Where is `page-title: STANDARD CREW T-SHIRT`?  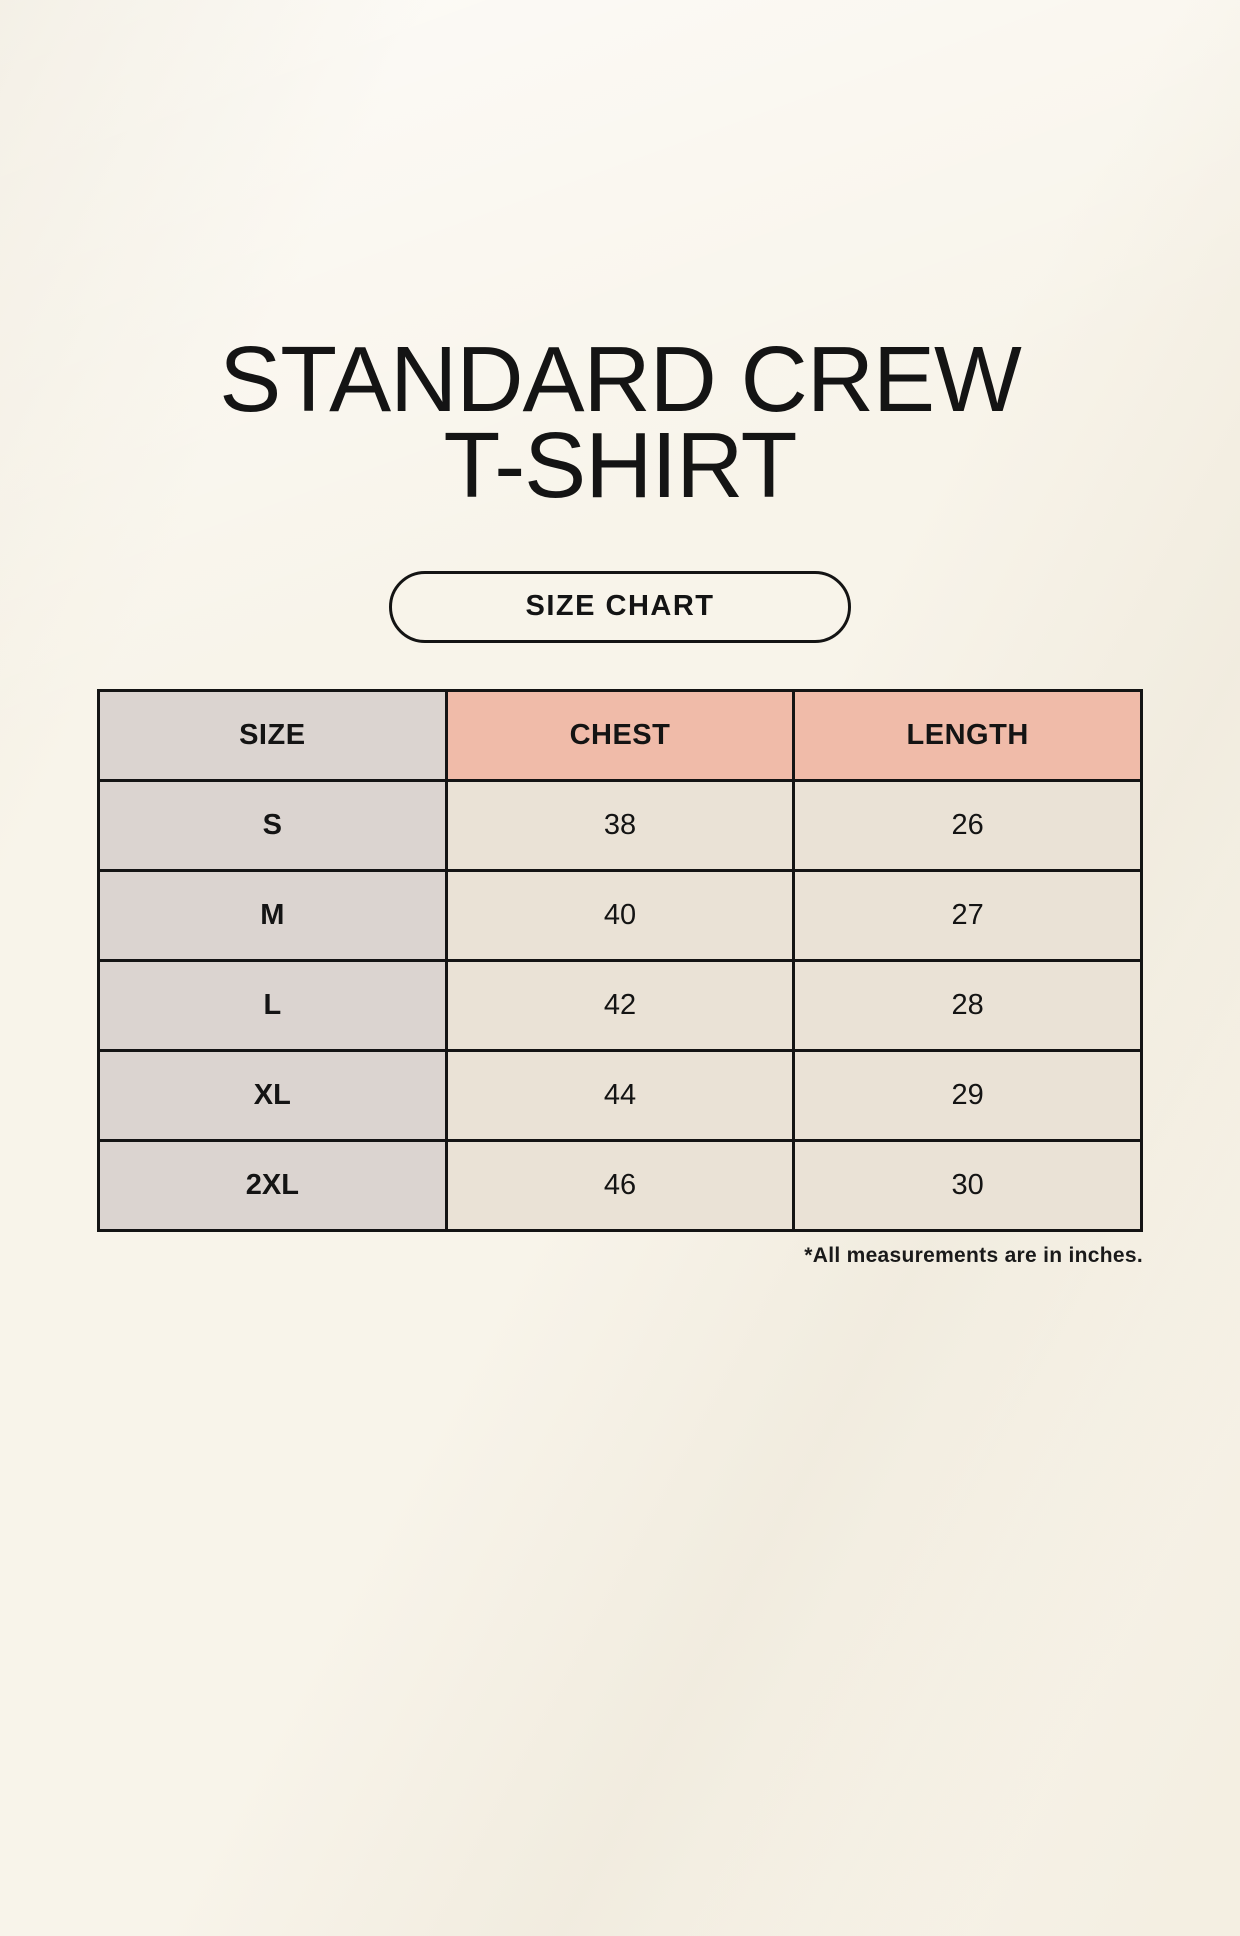
page-title: STANDARD CREW T-SHIRT is located at coordinates (620, 422).